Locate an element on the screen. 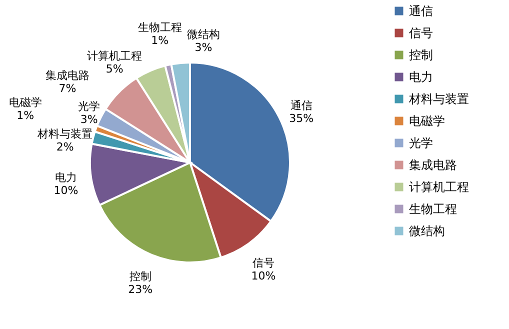  category-label: 电磁学 is located at coordinates (25, 103).